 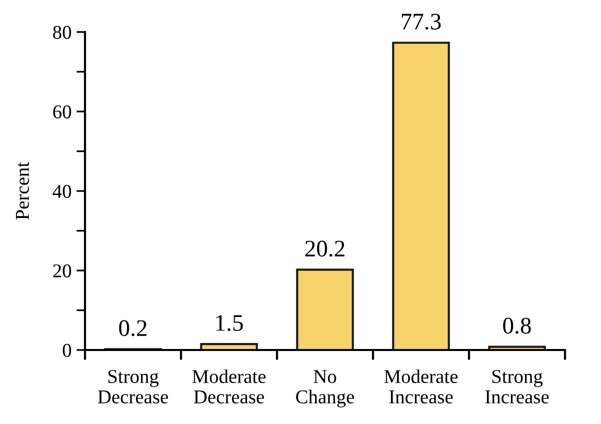 What do you see at coordinates (517, 326) in the screenshot?
I see `data-label: 0.8` at bounding box center [517, 326].